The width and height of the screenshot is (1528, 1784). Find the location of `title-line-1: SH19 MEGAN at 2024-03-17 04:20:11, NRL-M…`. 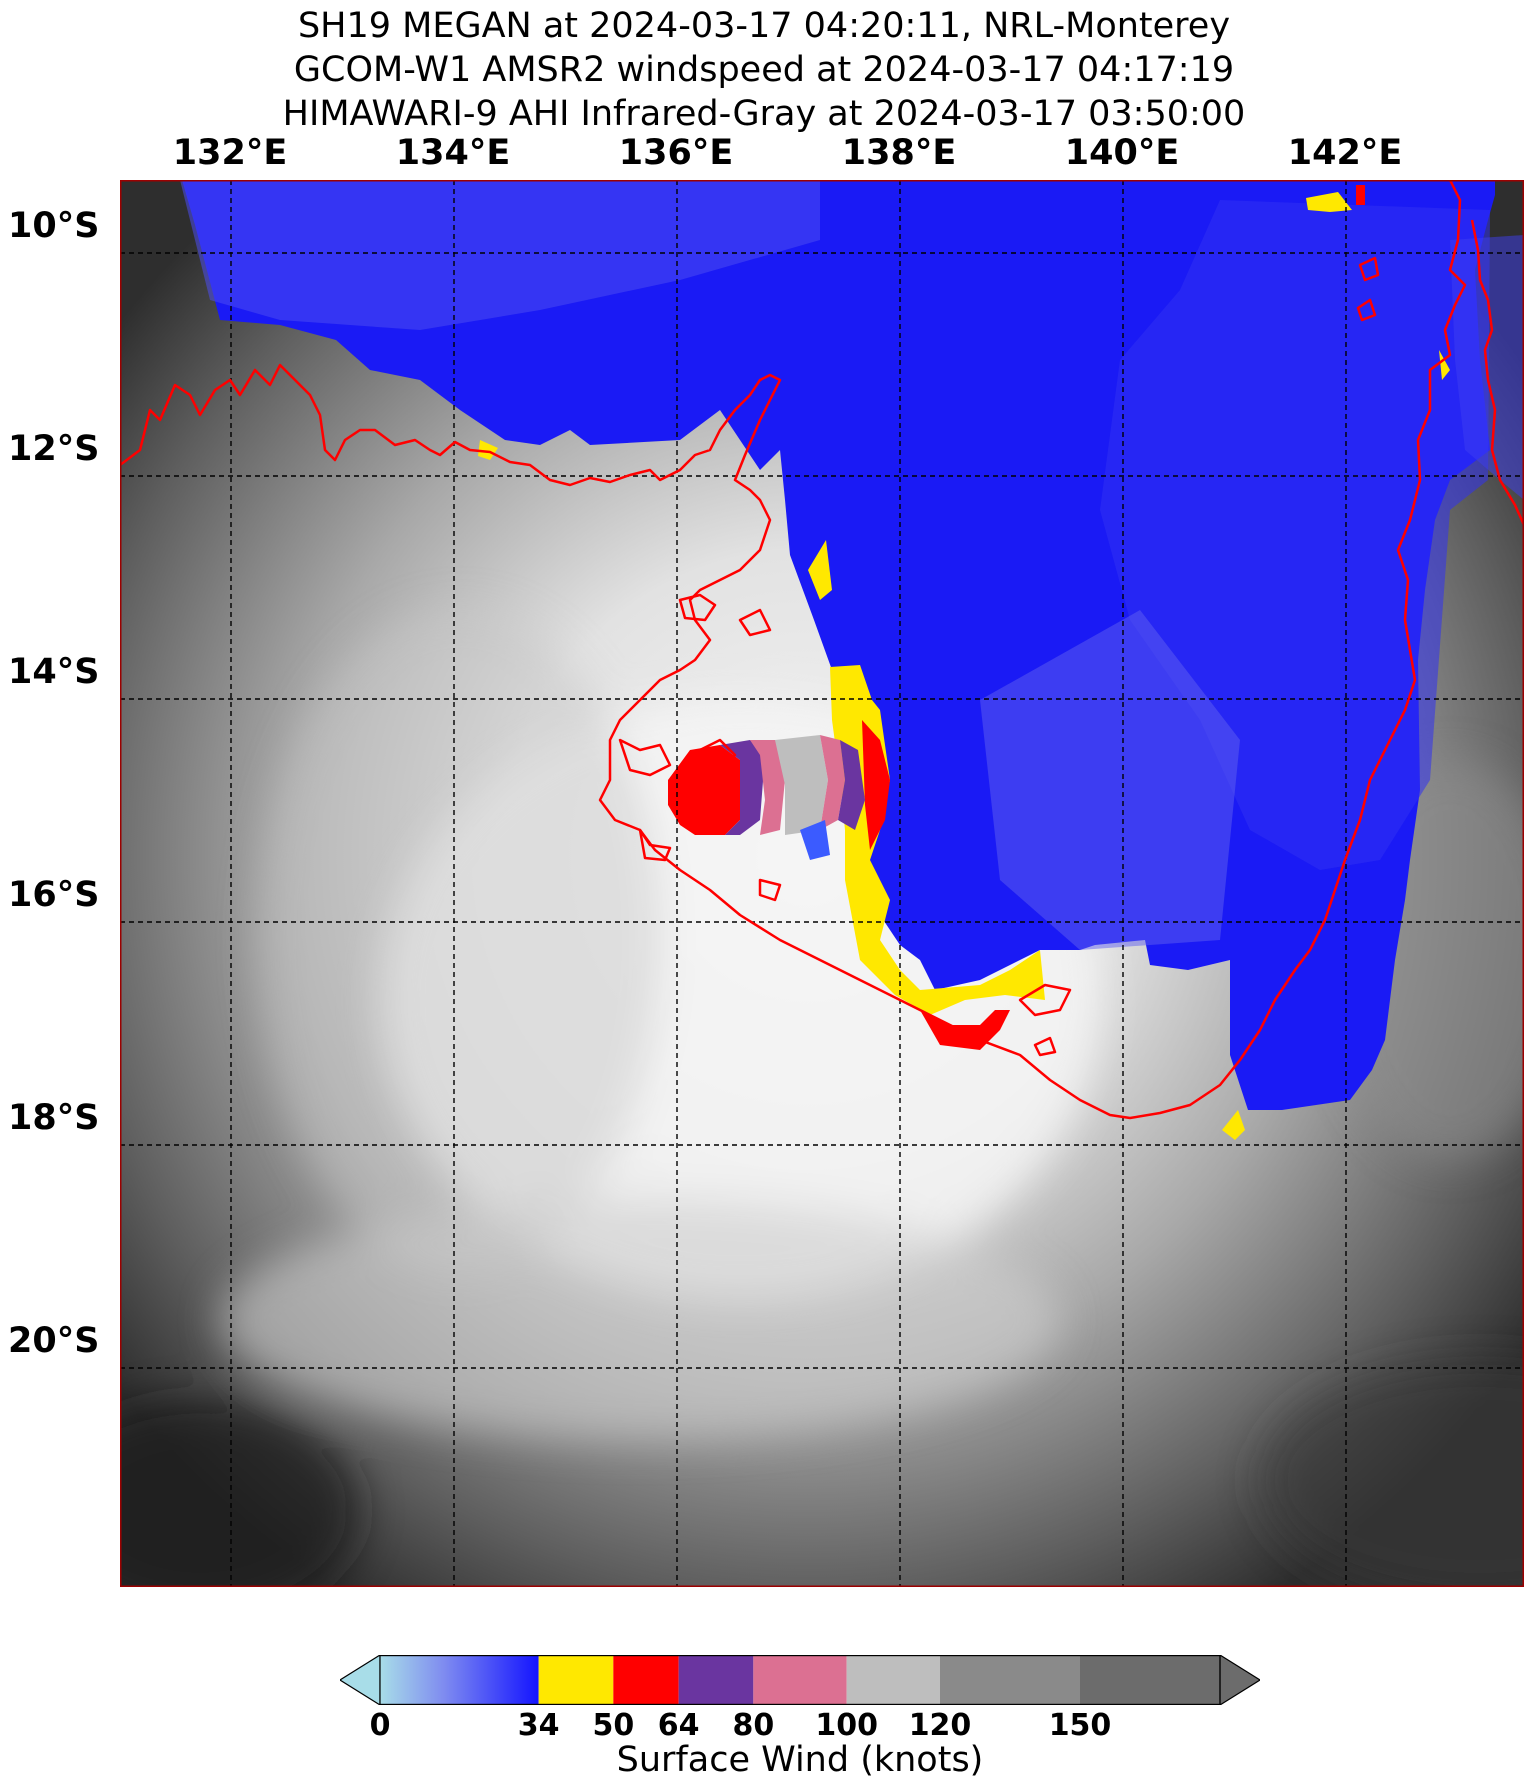

title-line-1: SH19 MEGAN at 2024-03-17 04:20:11, NRL-M… is located at coordinates (764, 26).